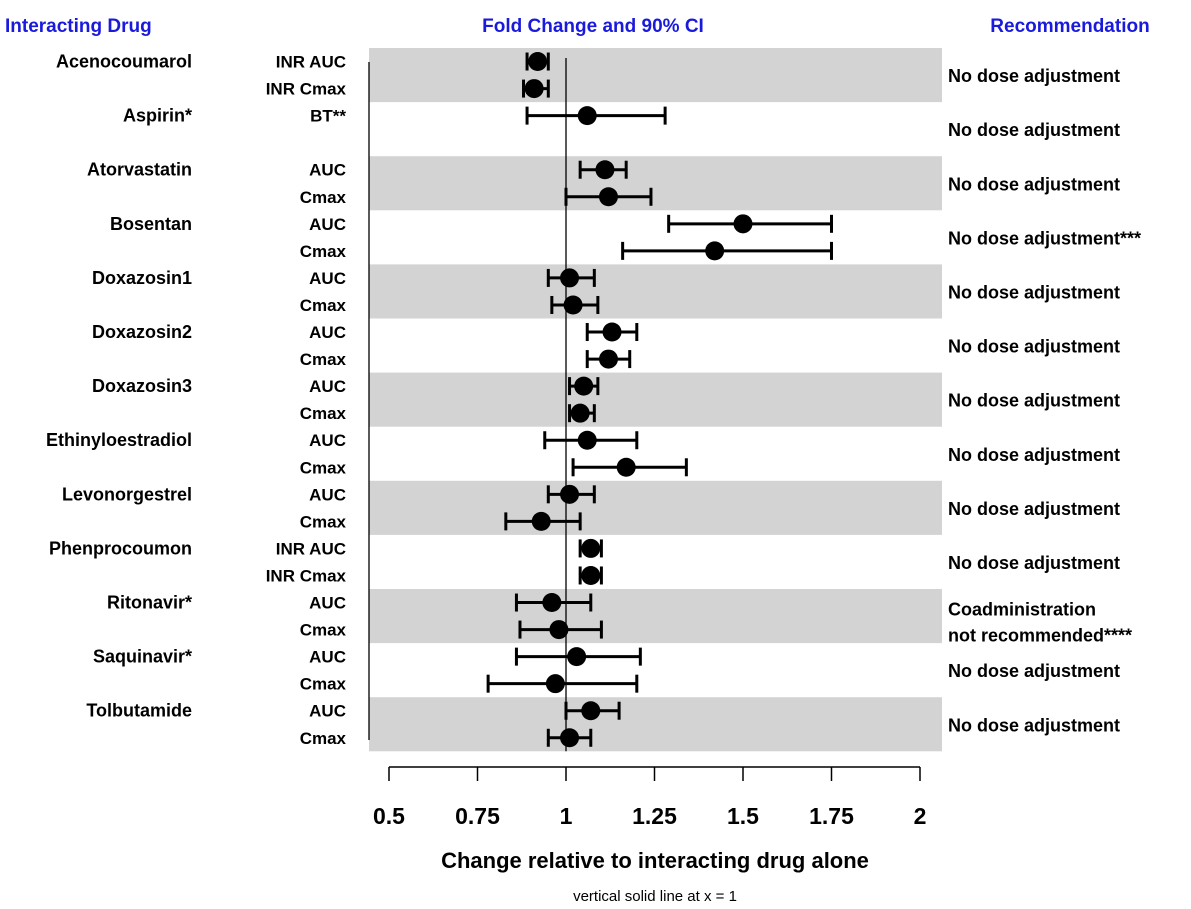 The image size is (1191, 909). Describe the element at coordinates (655, 896) in the screenshot. I see `footnote: vertical solid line at x = 1` at that location.